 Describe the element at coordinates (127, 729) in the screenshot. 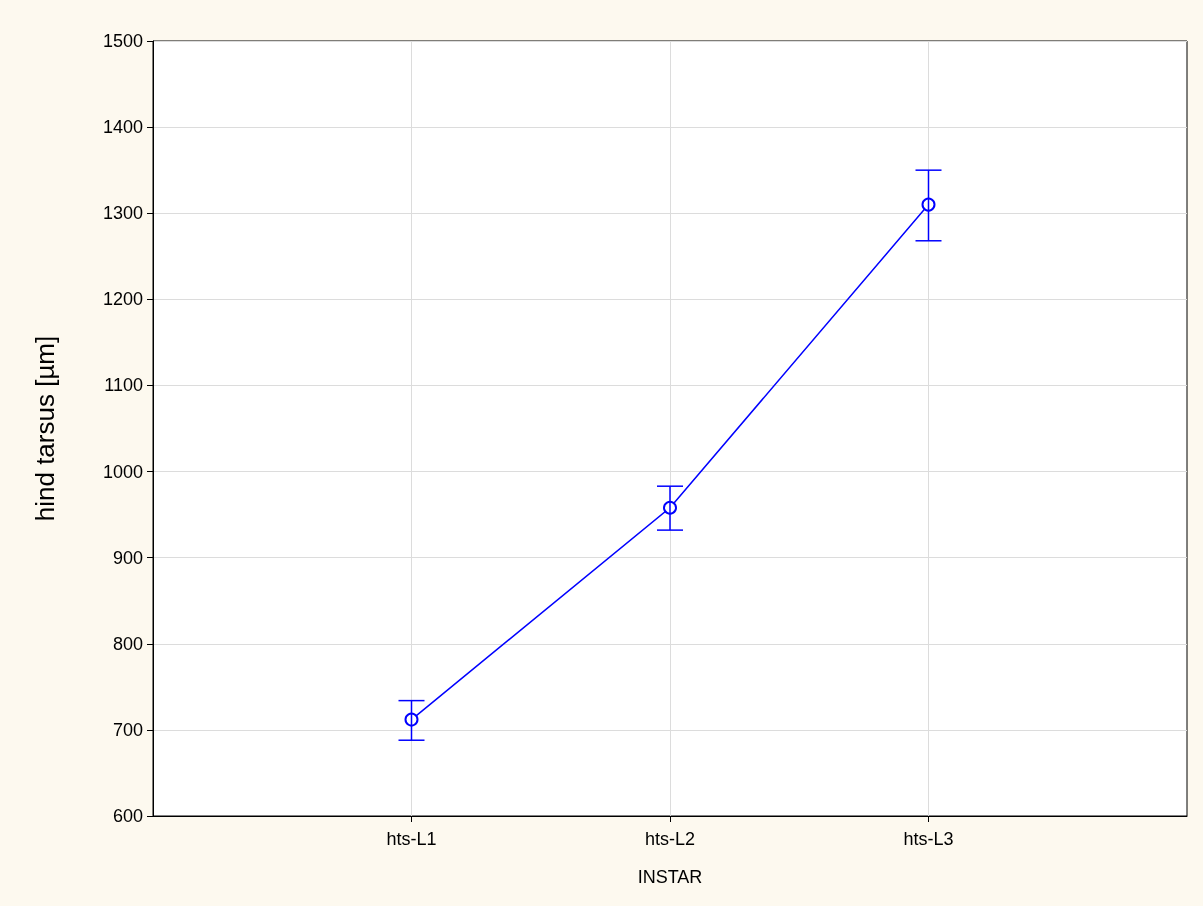

I see `y-tick-label: 700` at that location.